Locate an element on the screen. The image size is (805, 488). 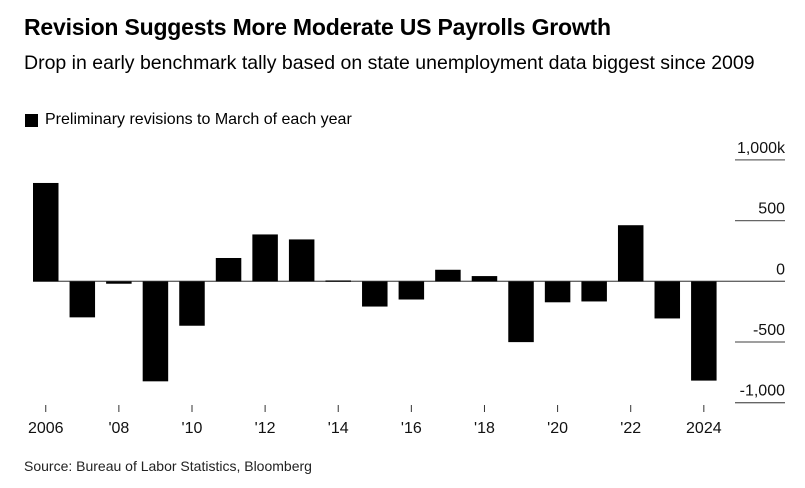
bar-2012 is located at coordinates (265, 258).